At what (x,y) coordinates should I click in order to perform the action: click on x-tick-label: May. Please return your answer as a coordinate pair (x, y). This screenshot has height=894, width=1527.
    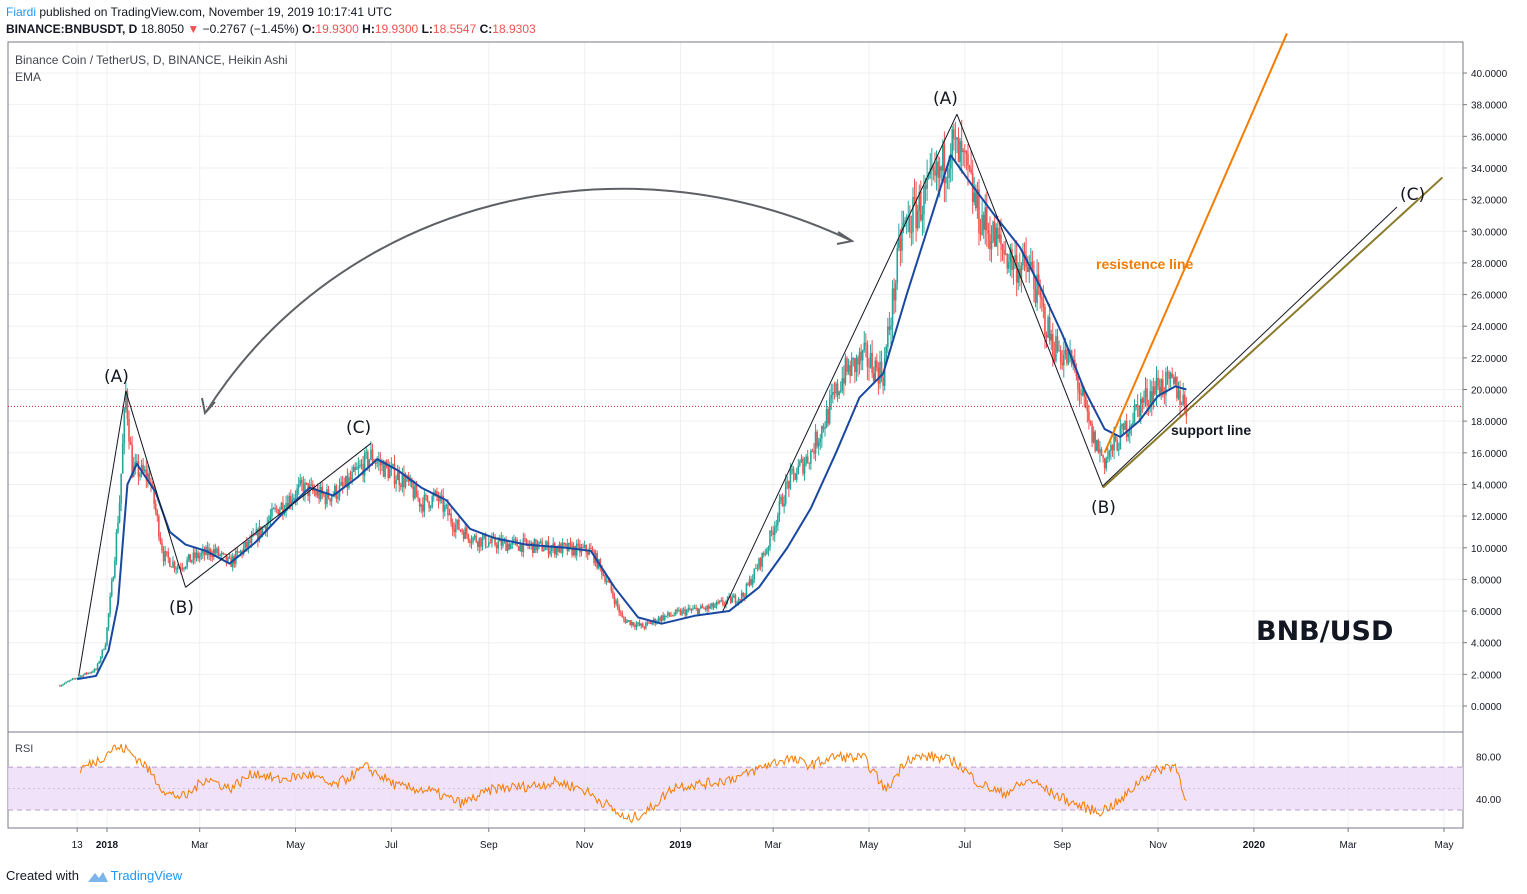
    Looking at the image, I should click on (869, 845).